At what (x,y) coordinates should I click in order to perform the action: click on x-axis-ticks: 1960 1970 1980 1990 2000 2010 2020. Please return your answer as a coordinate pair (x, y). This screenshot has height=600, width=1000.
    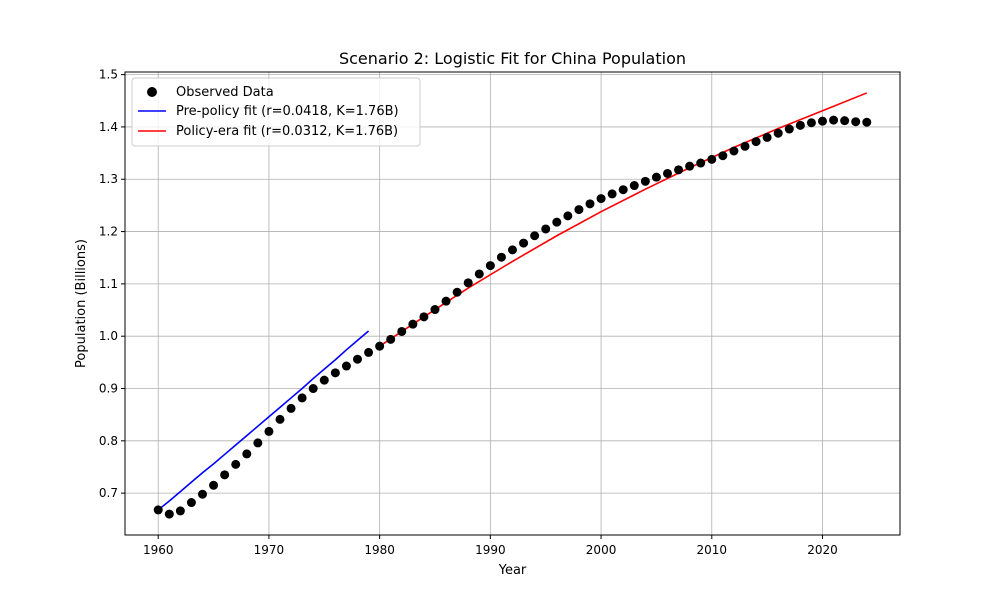
    Looking at the image, I should click on (490, 546).